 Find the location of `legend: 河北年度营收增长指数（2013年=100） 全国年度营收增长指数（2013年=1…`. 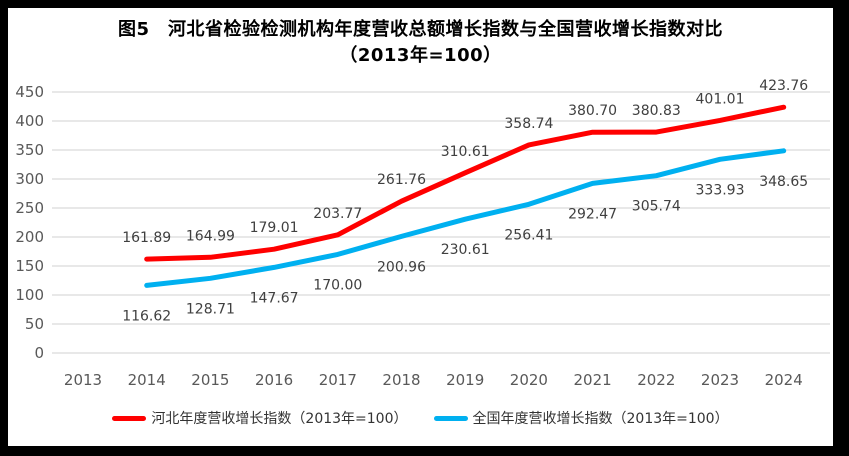

legend: 河北年度营收增长指数（2013年=100） 全国年度营收增长指数（2013年=1… is located at coordinates (420, 418).